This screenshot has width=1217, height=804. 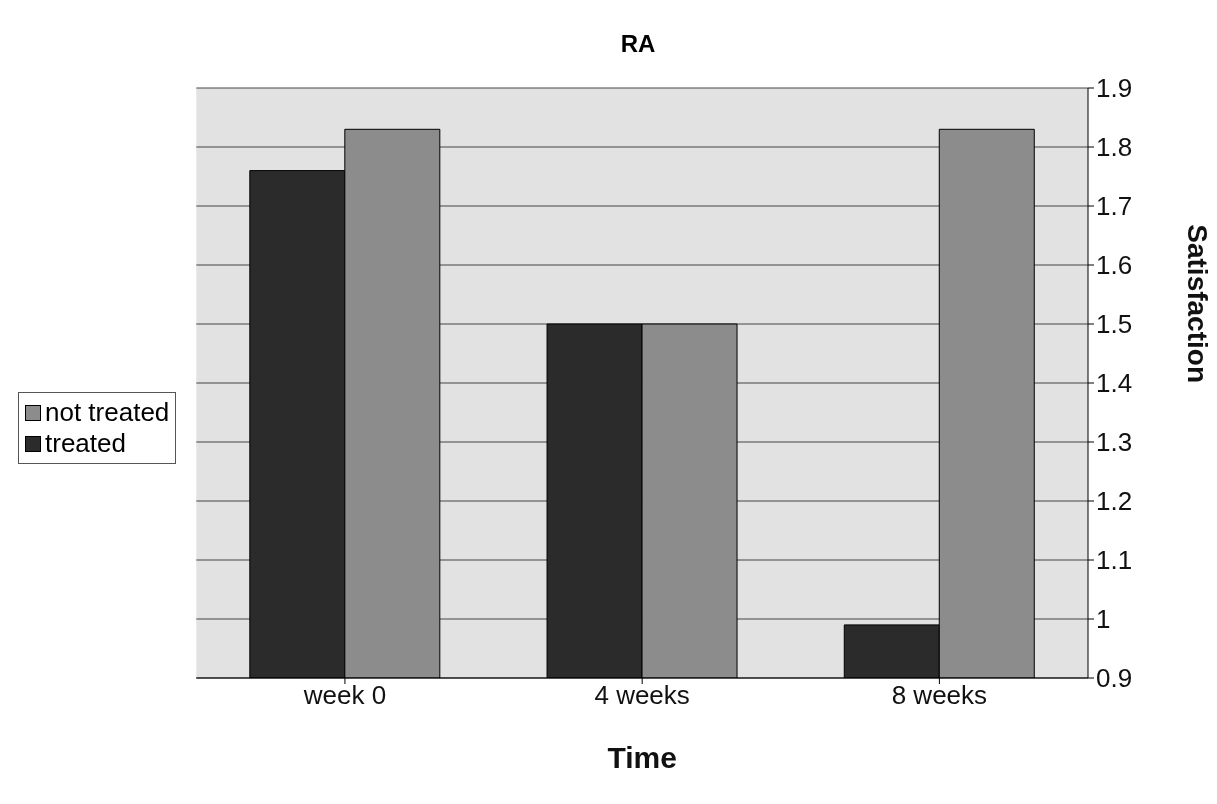 I want to click on y-tick-label: 0.9, so click(x=1114, y=678).